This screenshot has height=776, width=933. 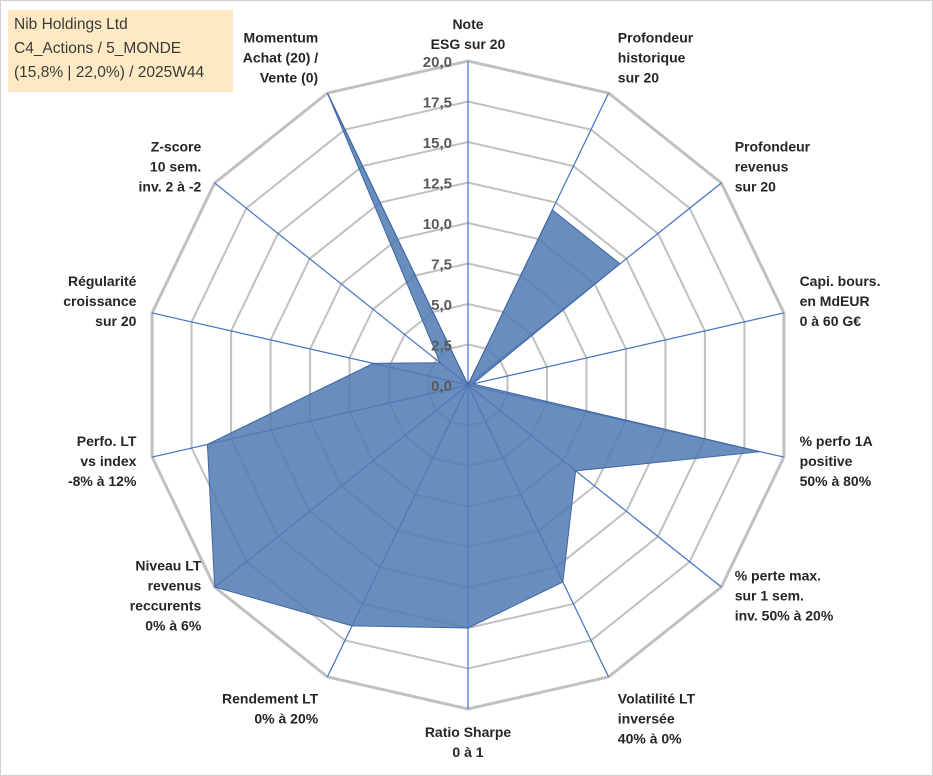 What do you see at coordinates (437, 184) in the screenshot?
I see `tick-label: 12,5` at bounding box center [437, 184].